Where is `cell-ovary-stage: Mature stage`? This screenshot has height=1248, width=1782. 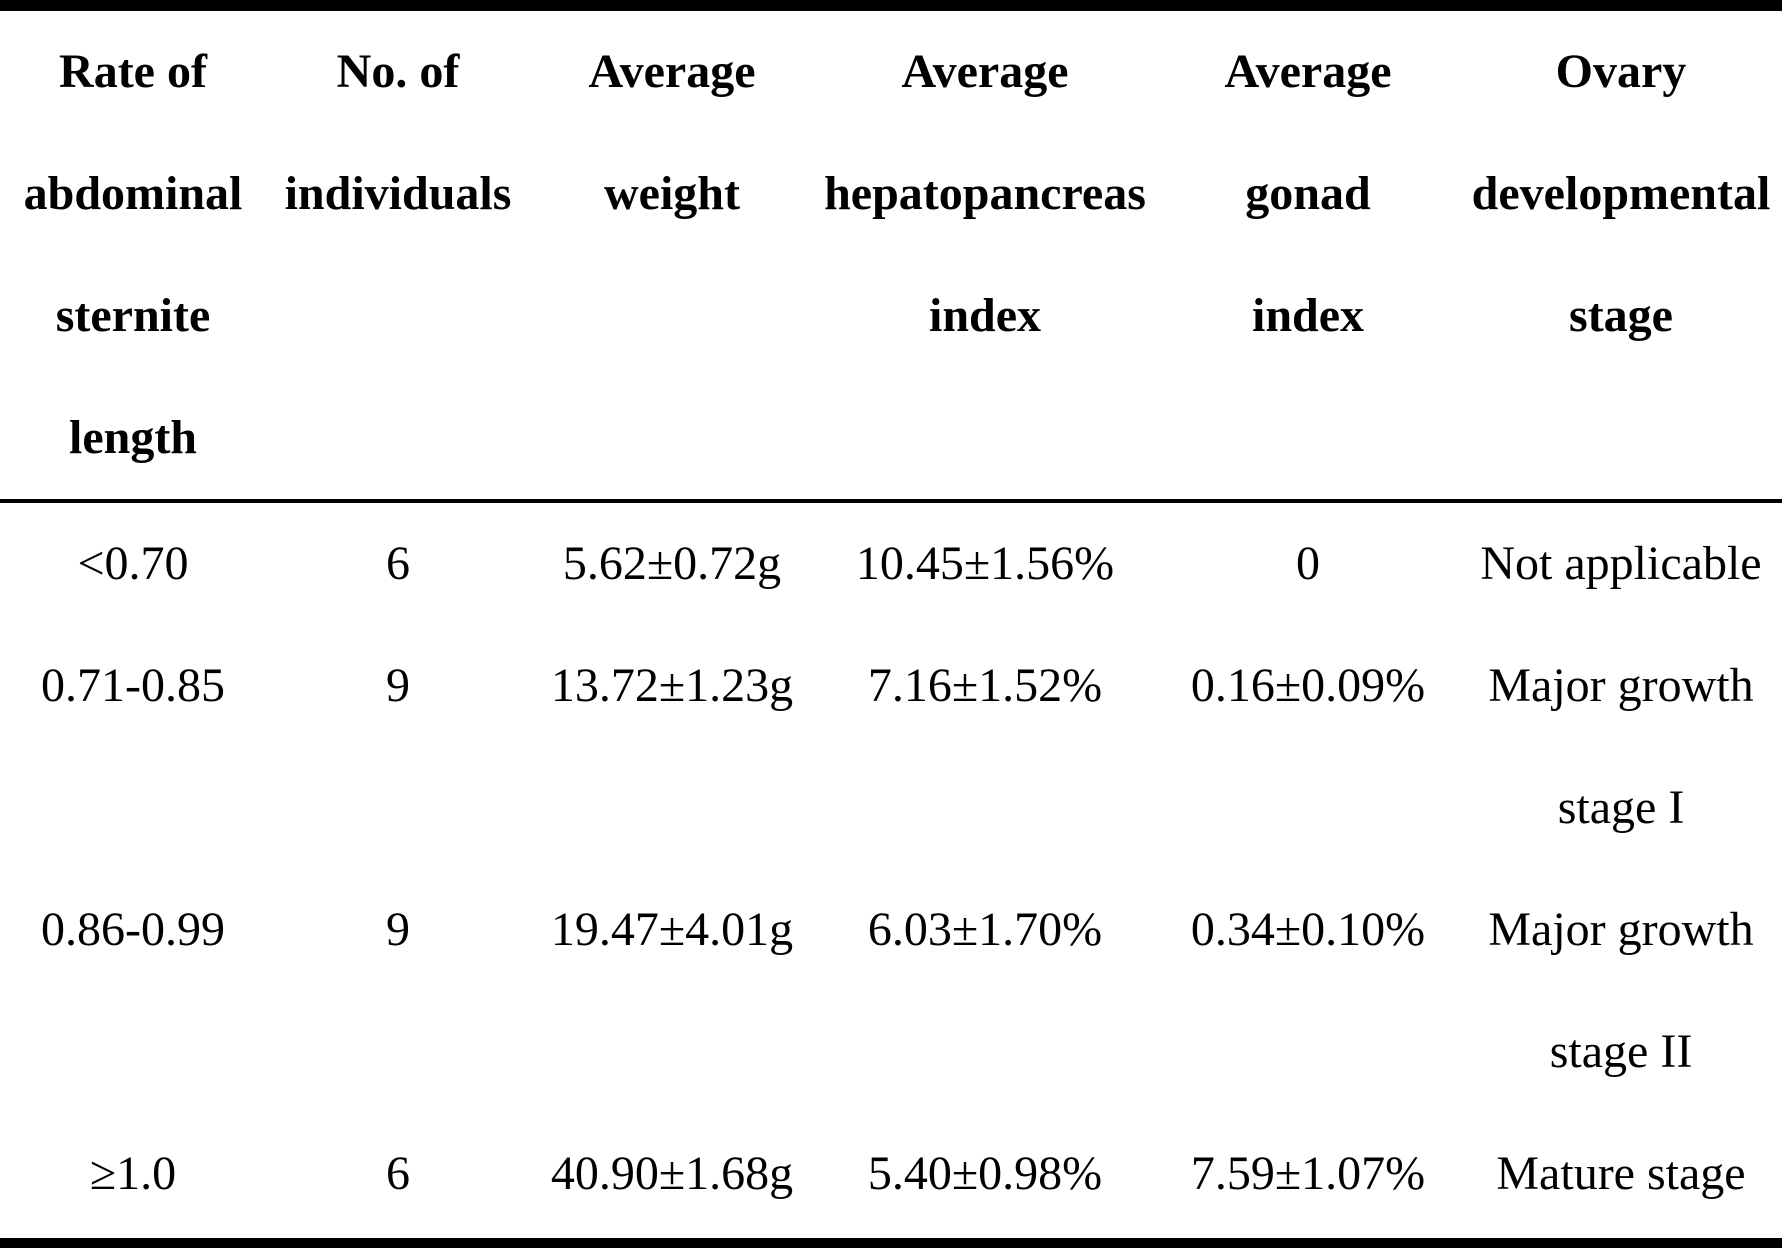
cell-ovary-stage: Mature stage is located at coordinates (1621, 1174).